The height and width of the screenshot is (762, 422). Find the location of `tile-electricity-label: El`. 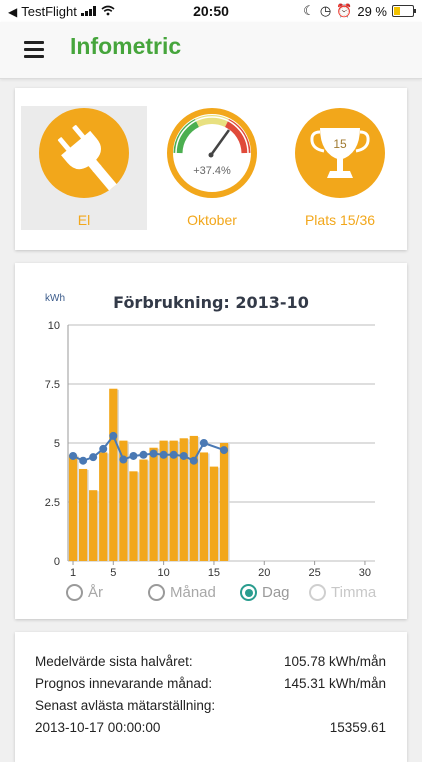

tile-electricity-label: El is located at coordinates (84, 220).